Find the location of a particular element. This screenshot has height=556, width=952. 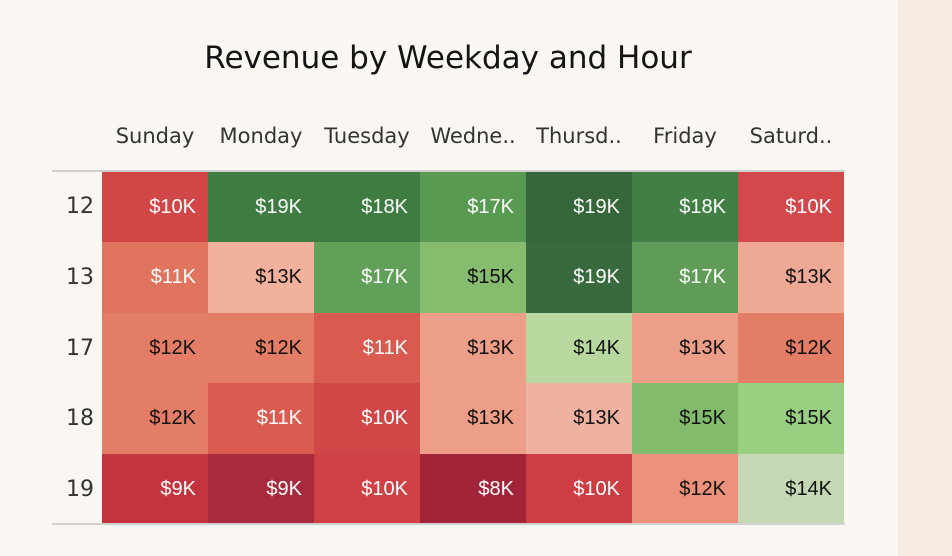

col-header-wednesday: Wedne.. is located at coordinates (473, 136).